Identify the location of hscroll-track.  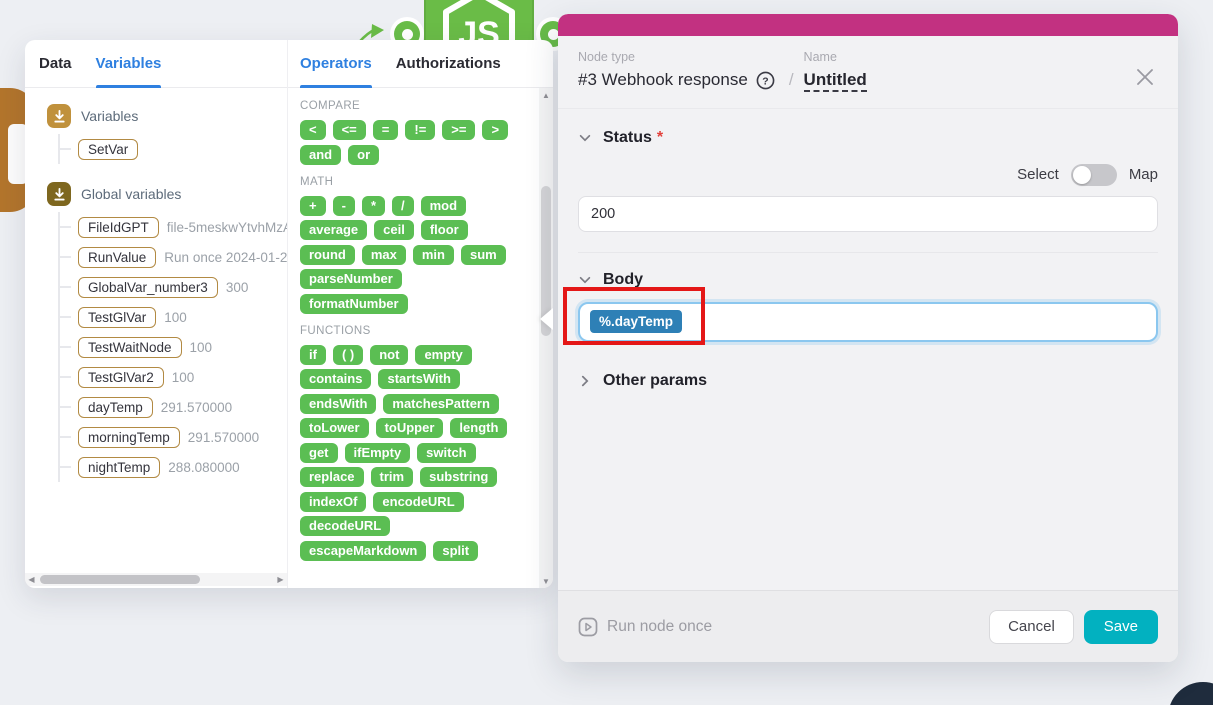
(156, 579).